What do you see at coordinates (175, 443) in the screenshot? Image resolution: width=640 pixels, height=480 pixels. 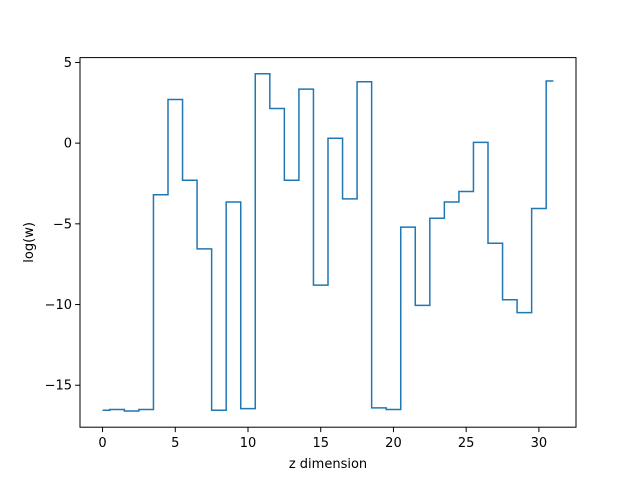 I see `x-tick-label: 5` at bounding box center [175, 443].